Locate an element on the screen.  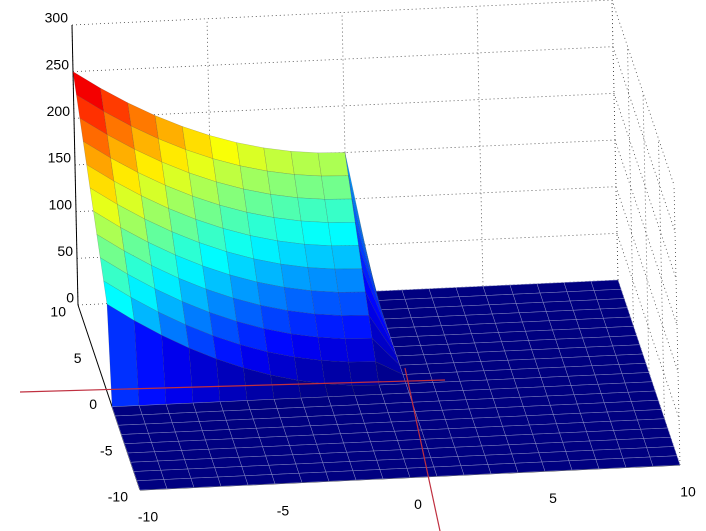
x-tick-label: -10 is located at coordinates (148, 517).